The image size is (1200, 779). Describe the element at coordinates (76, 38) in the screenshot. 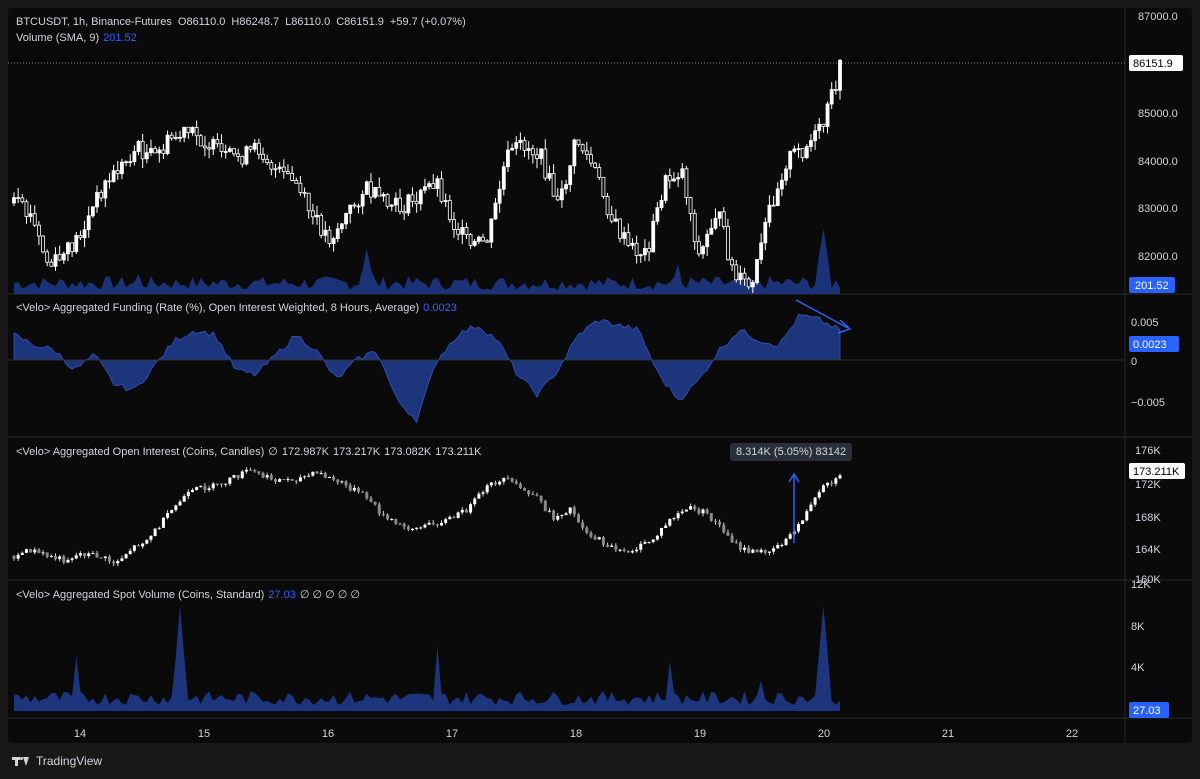

I see `volume-legend: Volume (SMA, 9) 201.52` at that location.